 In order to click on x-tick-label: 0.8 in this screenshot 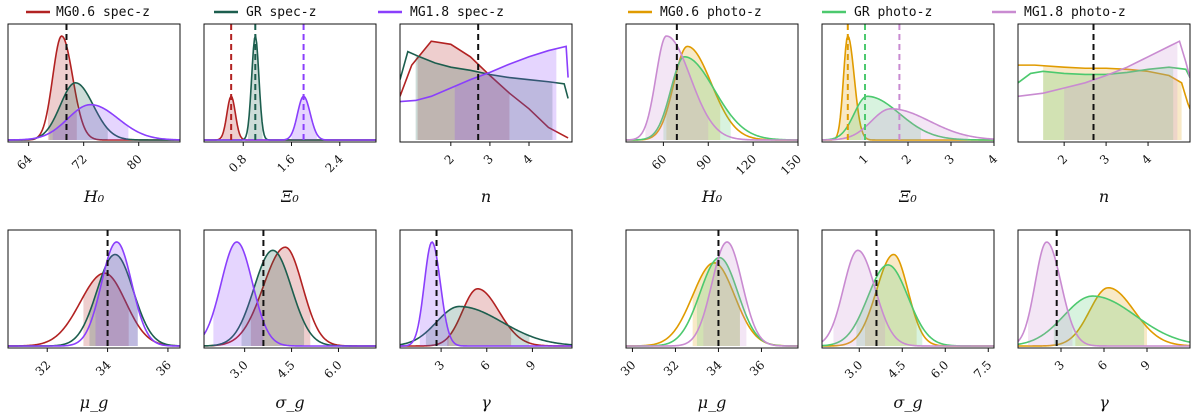, I will do `click(237, 163)`.